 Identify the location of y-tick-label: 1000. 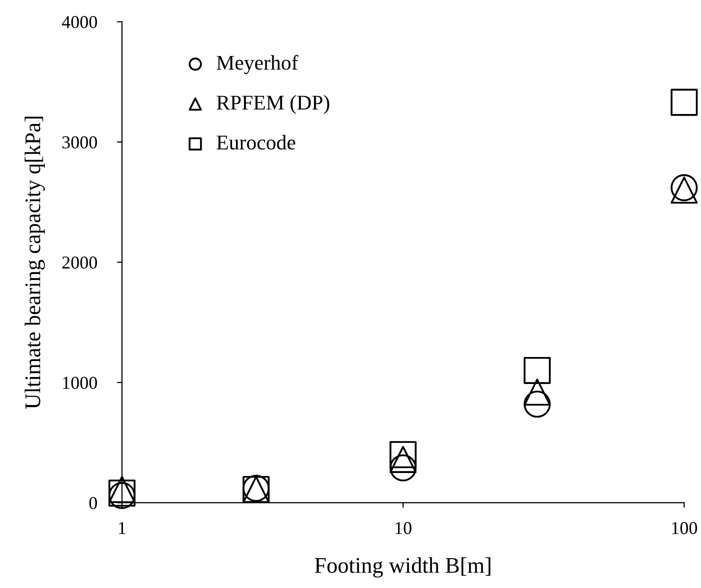
(80, 382).